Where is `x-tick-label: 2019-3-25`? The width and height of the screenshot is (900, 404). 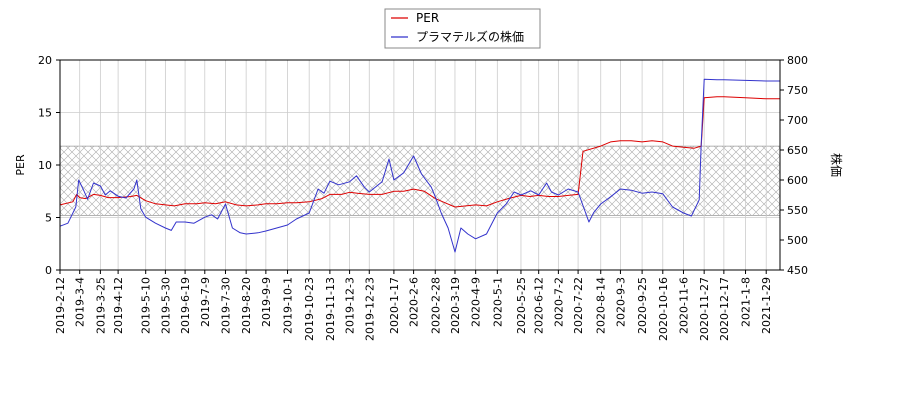 x-tick-label: 2019-3-25 is located at coordinates (100, 305).